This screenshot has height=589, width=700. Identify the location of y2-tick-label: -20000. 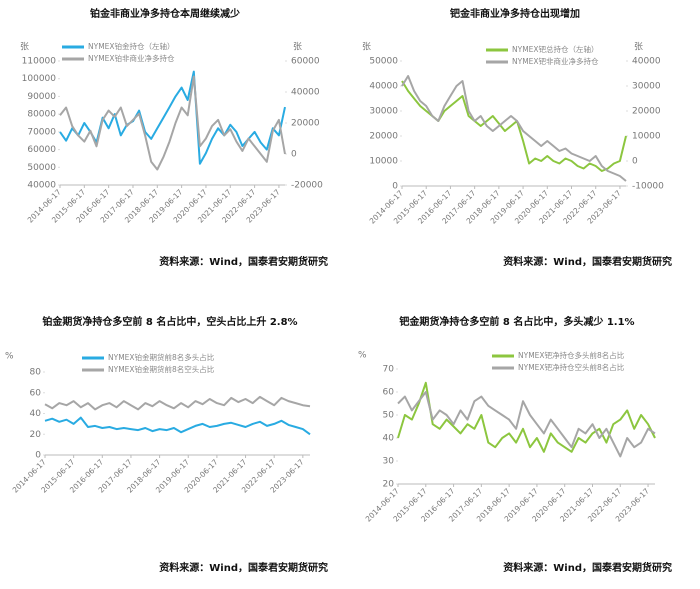
(307, 186).